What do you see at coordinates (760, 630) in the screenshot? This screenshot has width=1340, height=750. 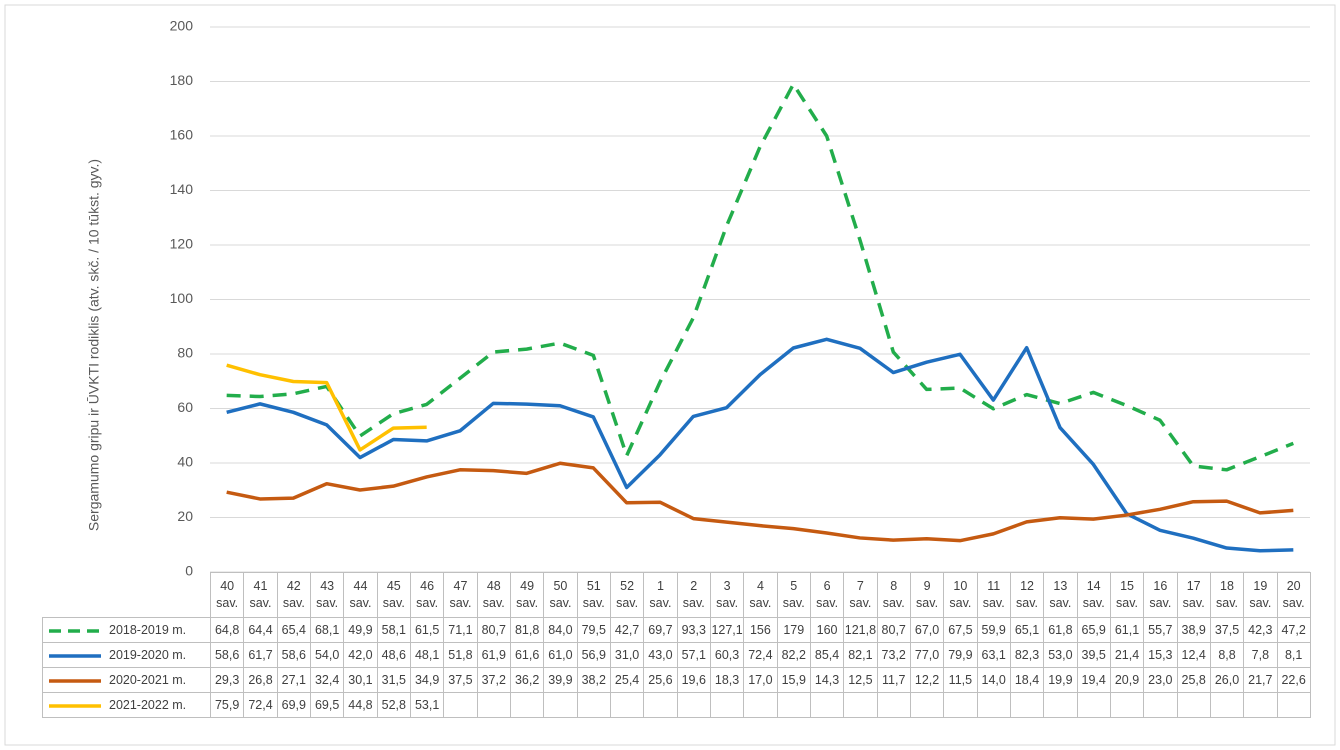 I see `data-label: 156` at bounding box center [760, 630].